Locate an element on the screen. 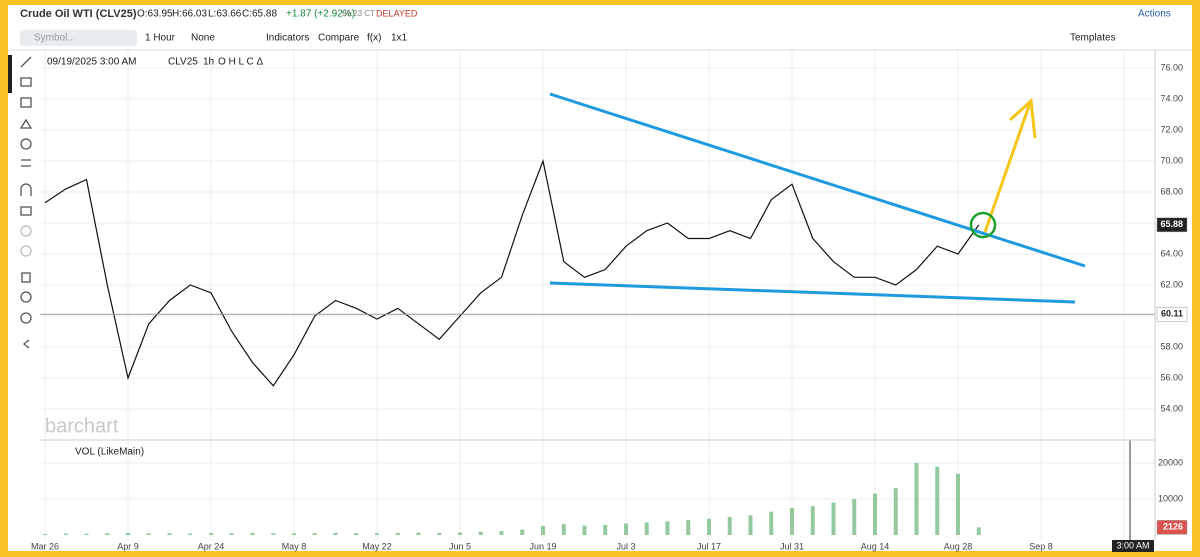 Image resolution: width=1200 pixels, height=557 pixels. legend-fields: O H L C Δ is located at coordinates (241, 62).